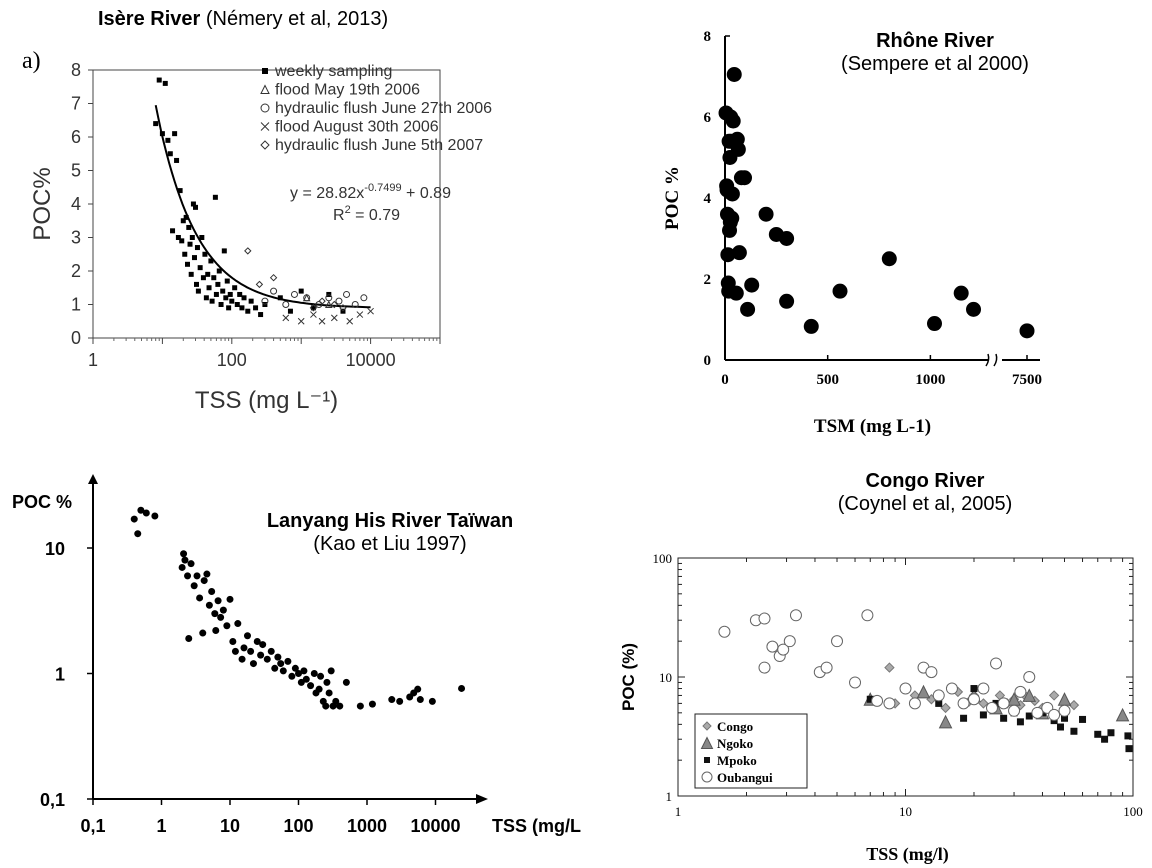  I want to click on x-tick-label: 10000, so click(435, 826).